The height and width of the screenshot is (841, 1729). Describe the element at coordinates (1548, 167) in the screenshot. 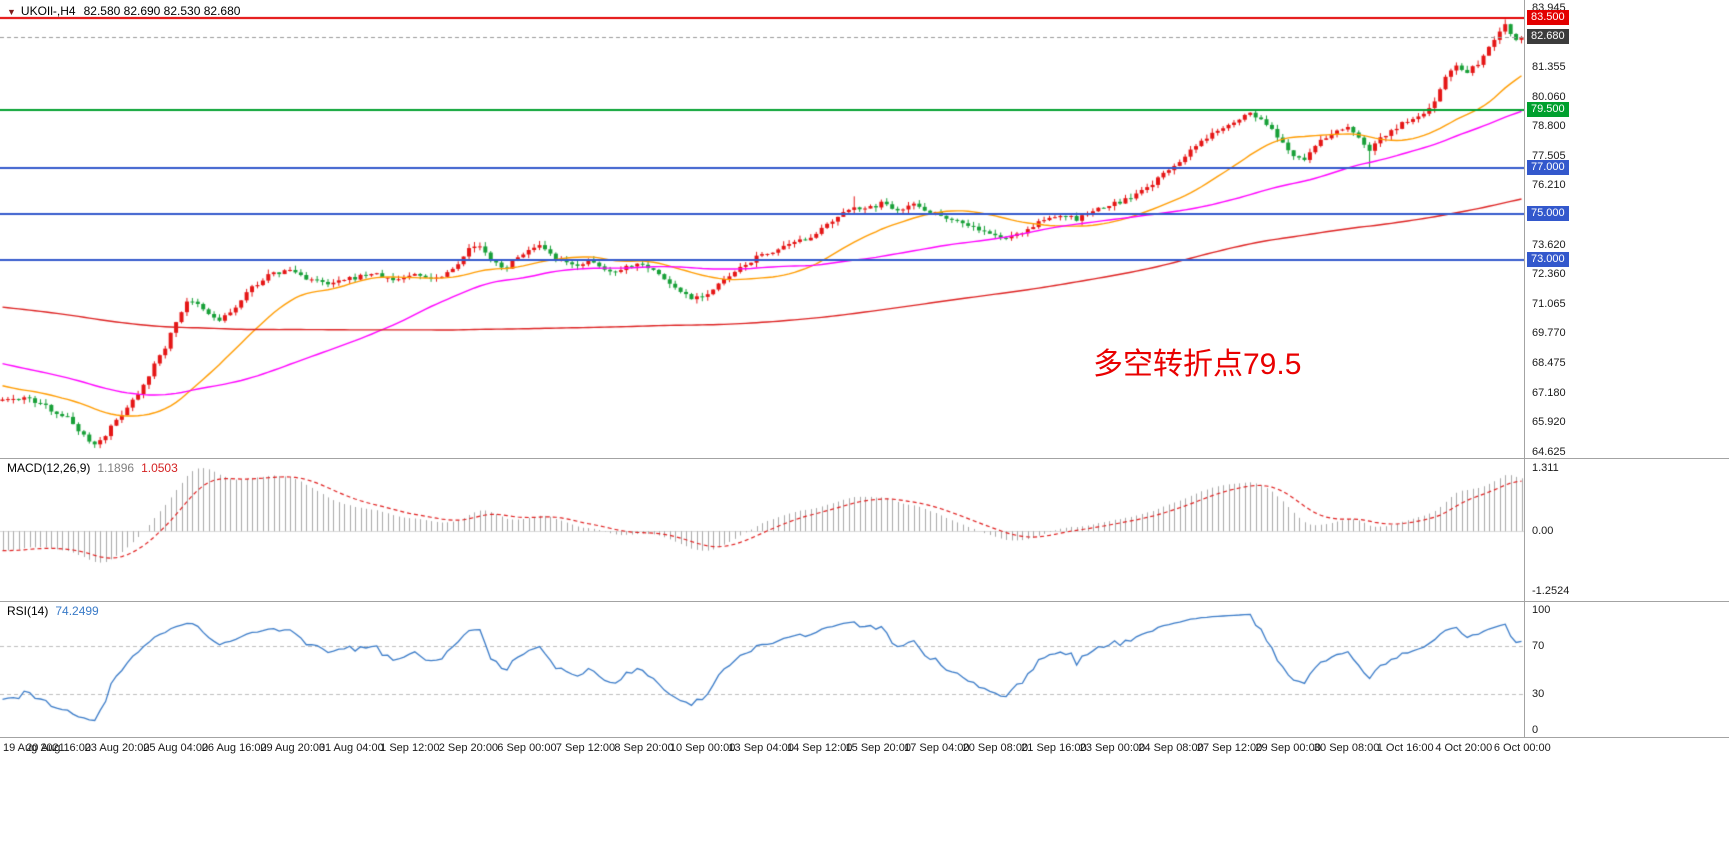

I see `price-level-badge: 77.000` at that location.